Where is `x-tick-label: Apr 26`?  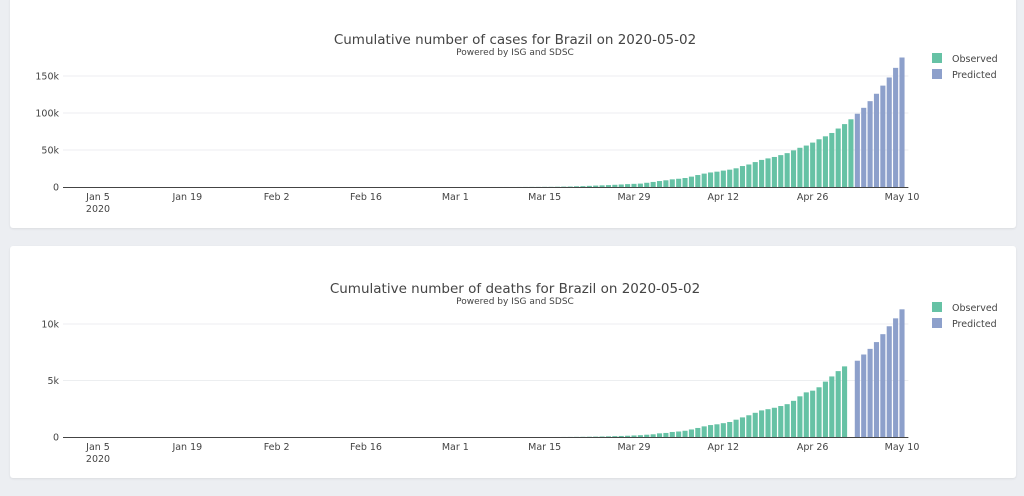
x-tick-label: Apr 26 is located at coordinates (813, 197).